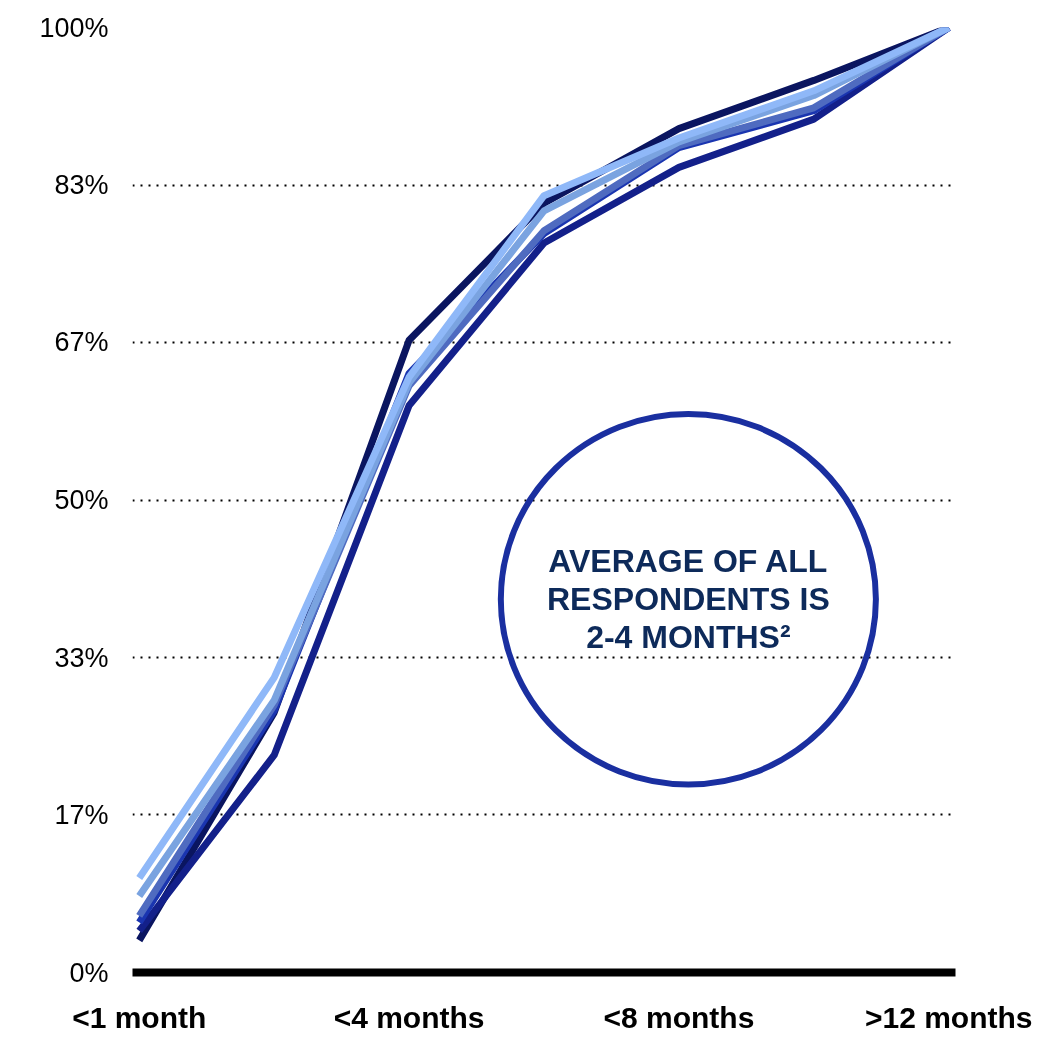  I want to click on y-tick-label: 100%, so click(74, 27).